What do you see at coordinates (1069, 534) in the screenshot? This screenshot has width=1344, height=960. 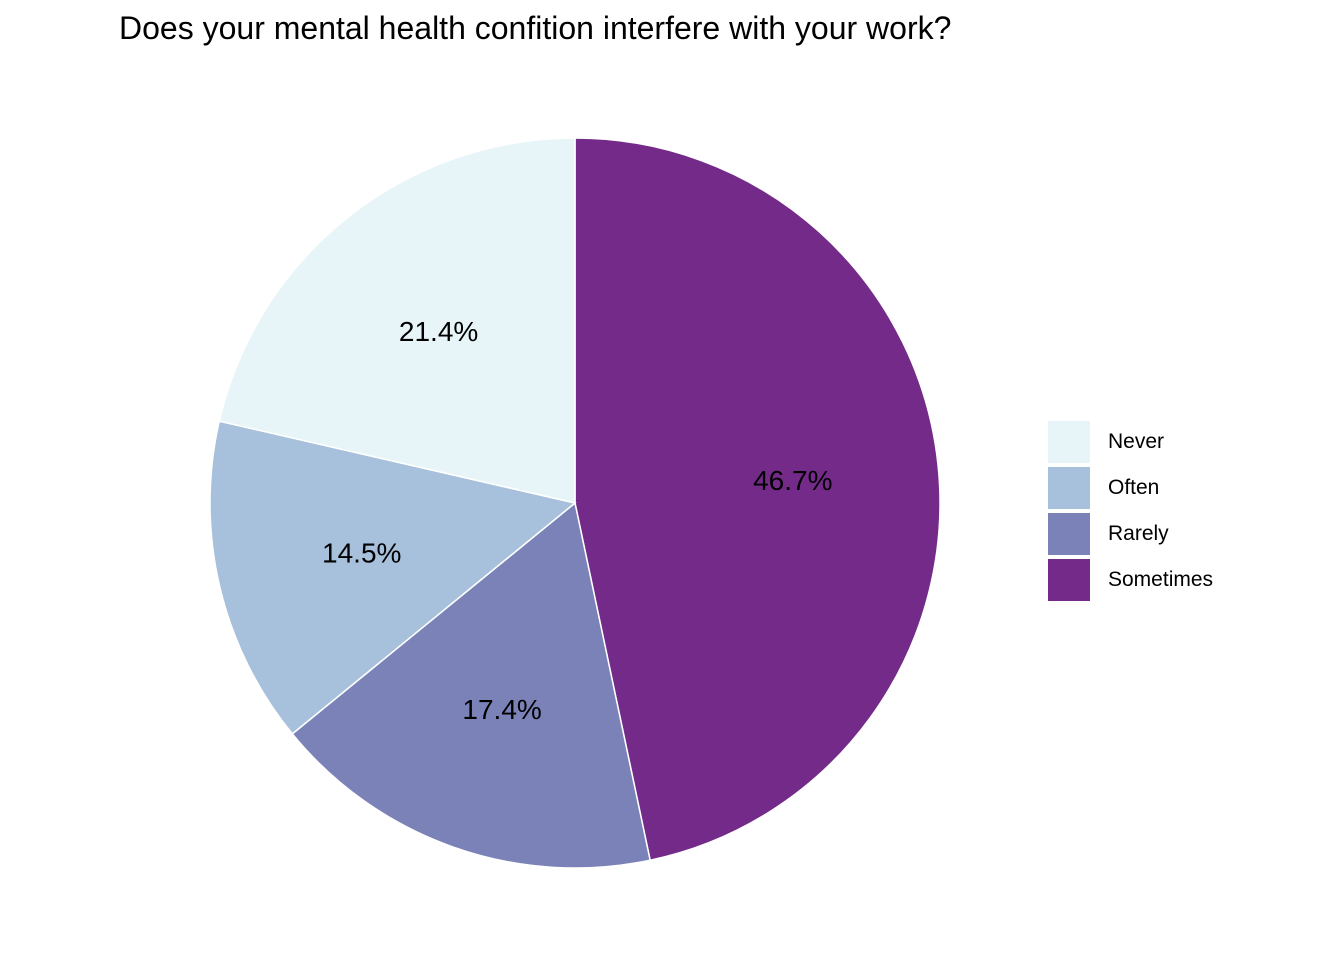 I see `legend-swatch-rarely` at bounding box center [1069, 534].